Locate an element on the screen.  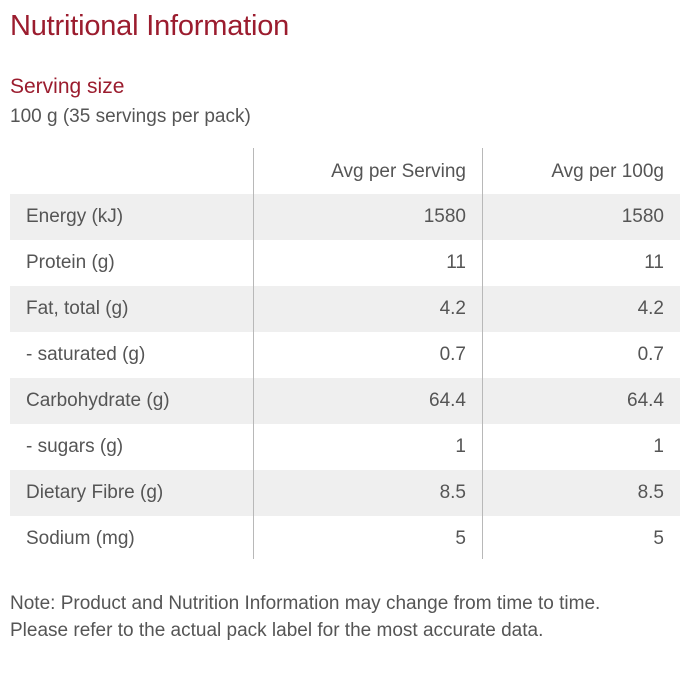
value-per-100g: 11 is located at coordinates (654, 262).